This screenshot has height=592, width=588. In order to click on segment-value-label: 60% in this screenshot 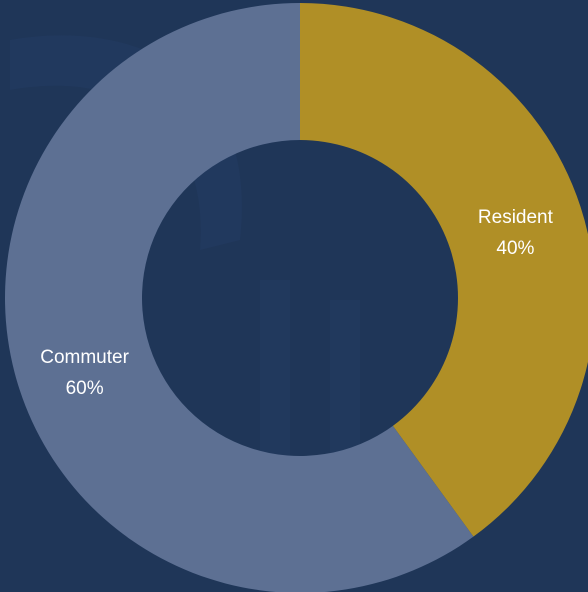, I will do `click(85, 388)`.